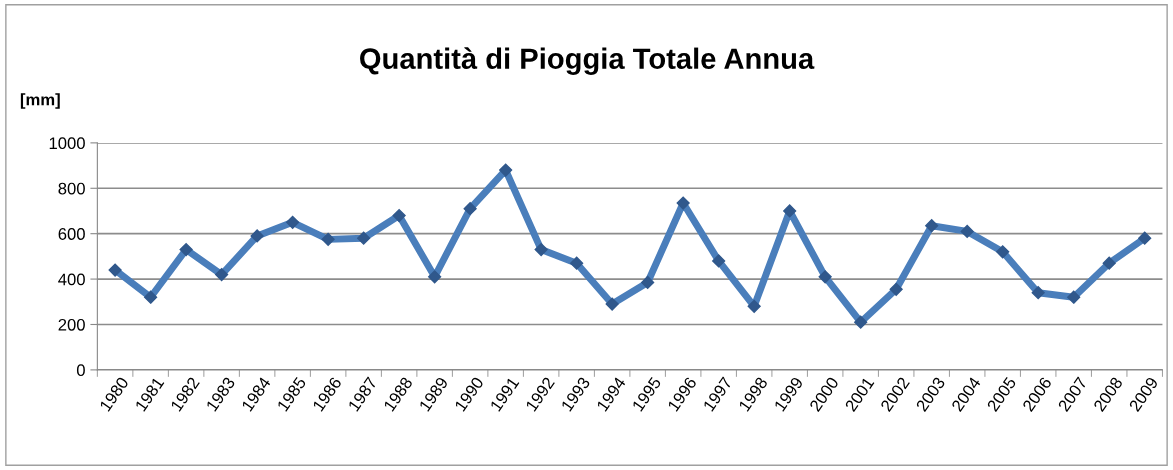 This screenshot has height=470, width=1173. I want to click on y-tick-label: 800, so click(71, 188).